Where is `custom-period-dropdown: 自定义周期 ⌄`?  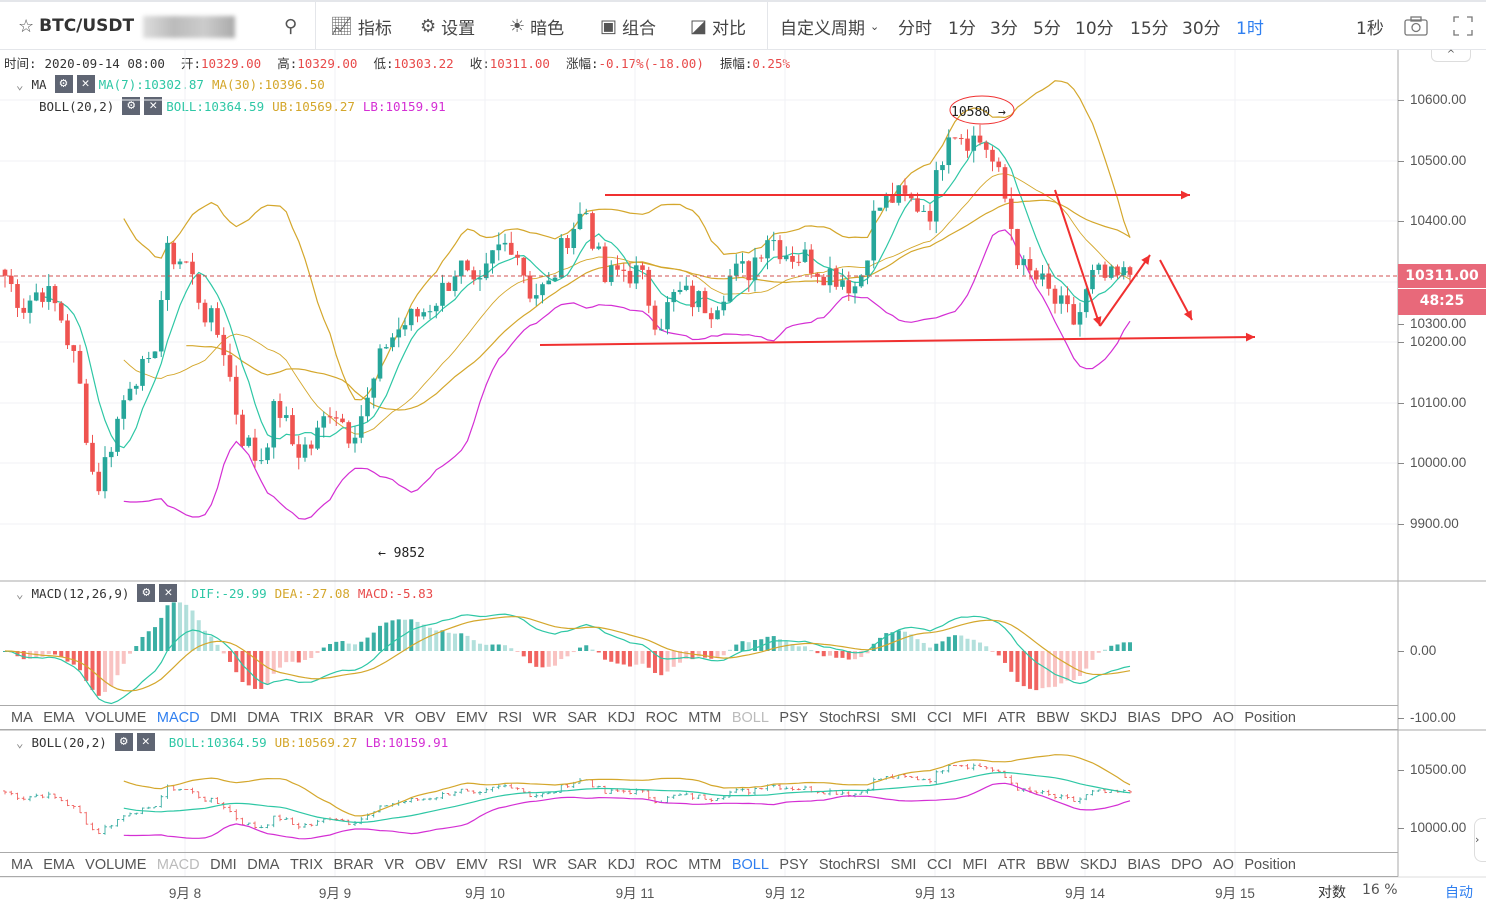 custom-period-dropdown: 自定义周期 ⌄ is located at coordinates (829, 26).